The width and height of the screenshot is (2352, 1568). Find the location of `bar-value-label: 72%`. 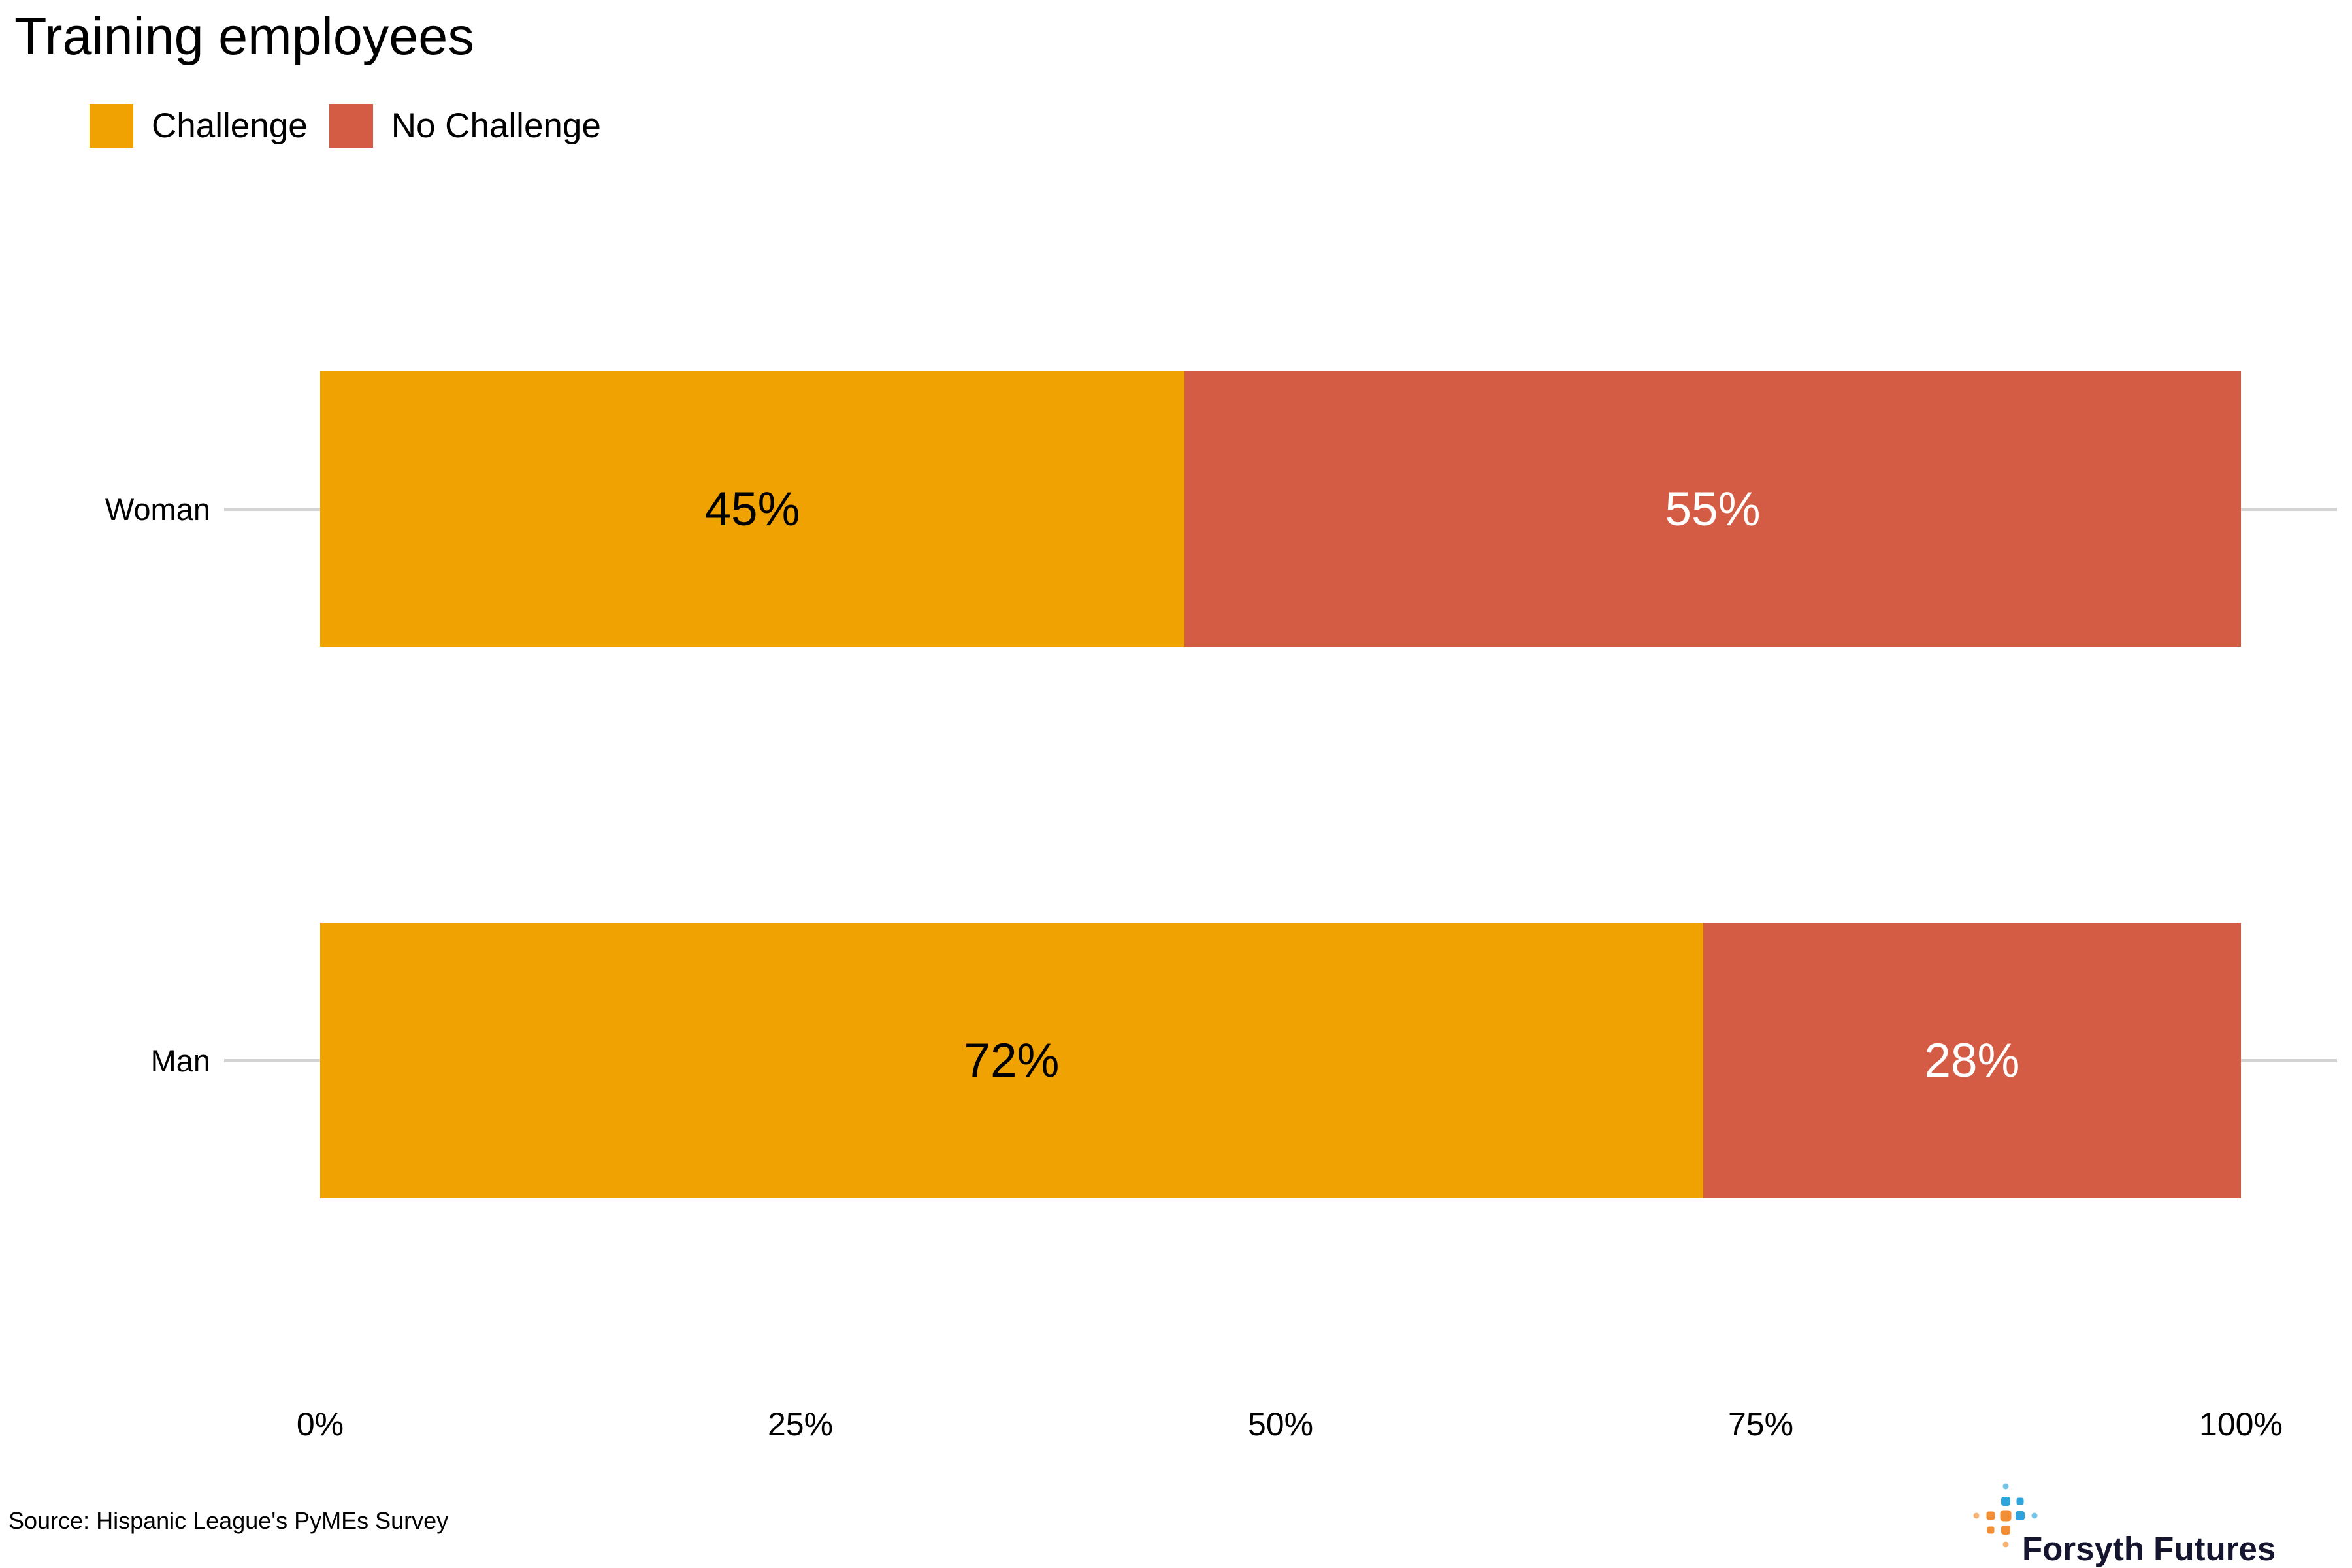

bar-value-label: 72% is located at coordinates (1012, 1060).